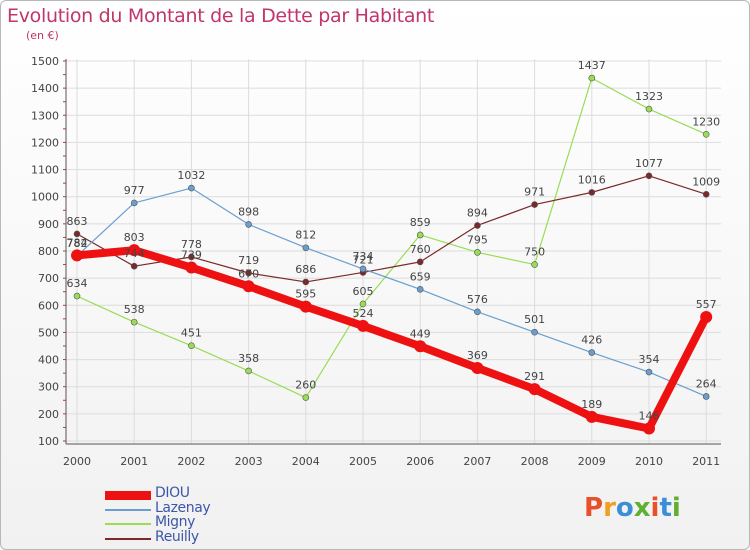  What do you see at coordinates (649, 359) in the screenshot?
I see `data-label-lazenay: 354` at bounding box center [649, 359].